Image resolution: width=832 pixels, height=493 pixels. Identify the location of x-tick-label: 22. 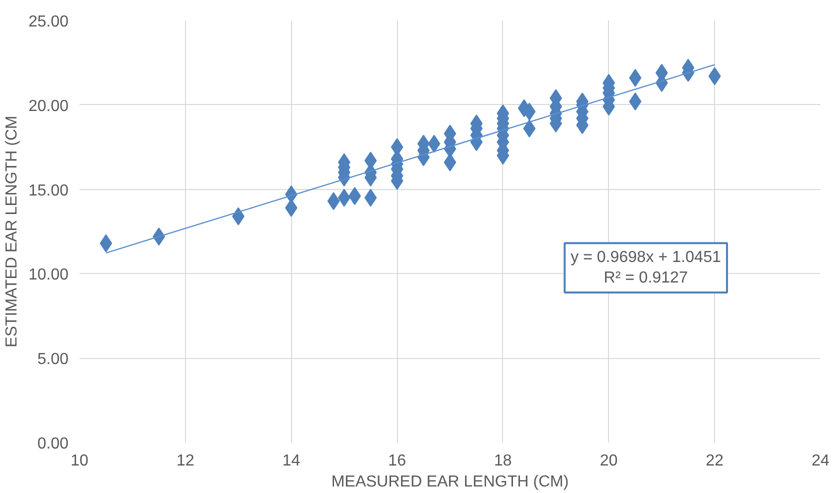
(715, 461).